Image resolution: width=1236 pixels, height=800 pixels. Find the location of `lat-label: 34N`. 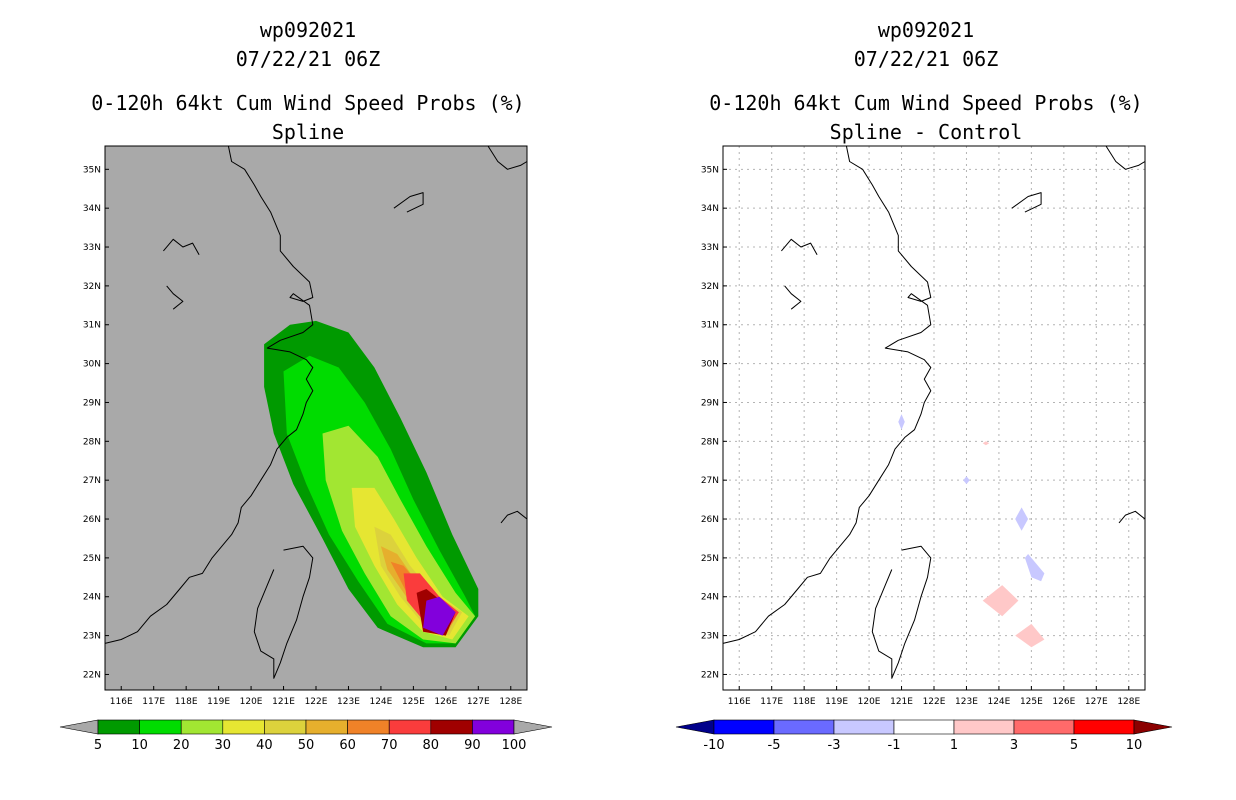

lat-label: 34N is located at coordinates (710, 209).